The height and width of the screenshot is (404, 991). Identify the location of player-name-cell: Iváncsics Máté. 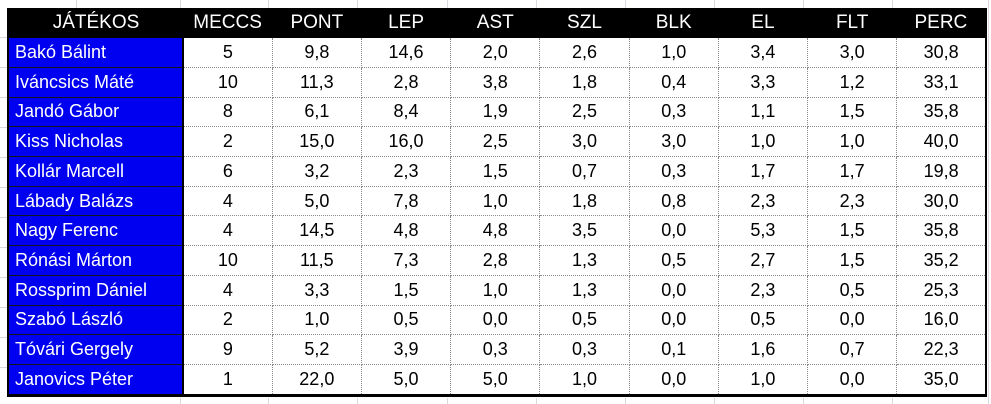
(96, 82).